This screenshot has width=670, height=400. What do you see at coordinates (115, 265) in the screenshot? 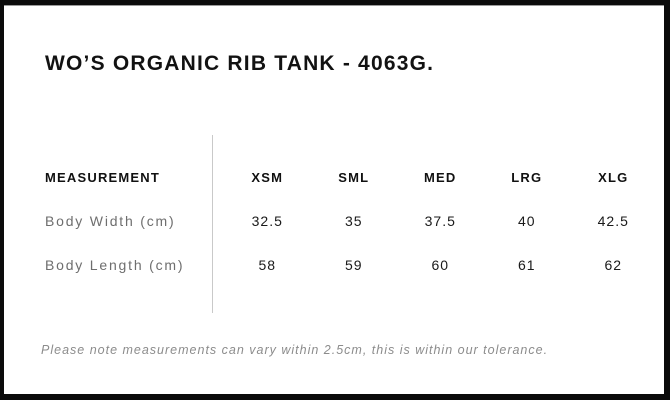
I see `row-label-body-length: Body Length (cm)` at bounding box center [115, 265].